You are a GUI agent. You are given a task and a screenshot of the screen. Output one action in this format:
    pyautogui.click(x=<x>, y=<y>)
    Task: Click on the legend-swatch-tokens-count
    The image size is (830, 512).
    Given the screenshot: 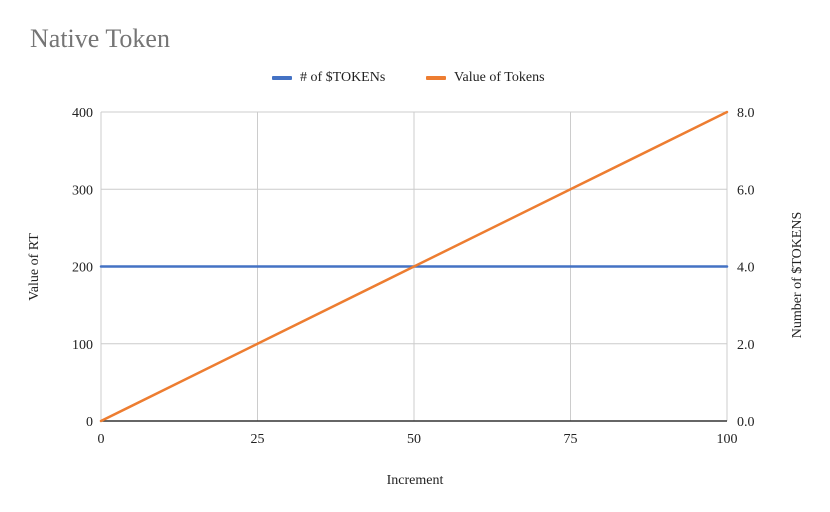 What is the action you would take?
    pyautogui.click(x=282, y=78)
    